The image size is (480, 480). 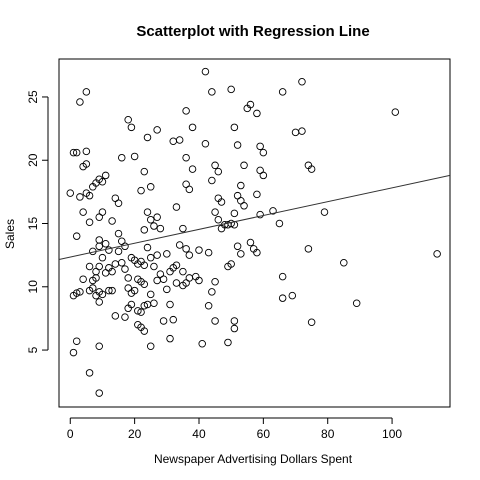 What do you see at coordinates (135, 434) in the screenshot?
I see `x-tick-label: 20` at bounding box center [135, 434].